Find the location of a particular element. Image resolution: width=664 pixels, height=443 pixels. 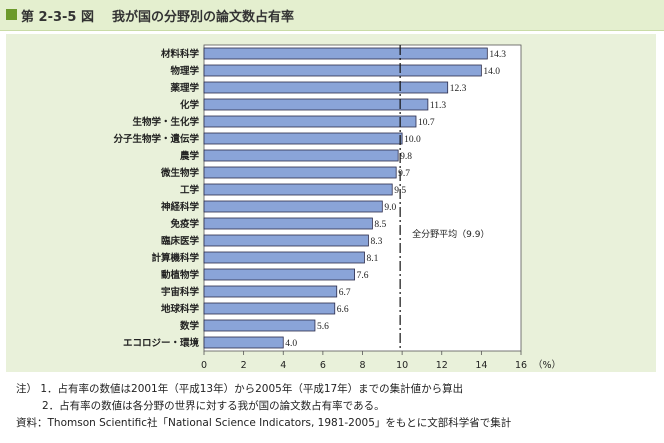

category-label: 宇宙科学 is located at coordinates (180, 292).